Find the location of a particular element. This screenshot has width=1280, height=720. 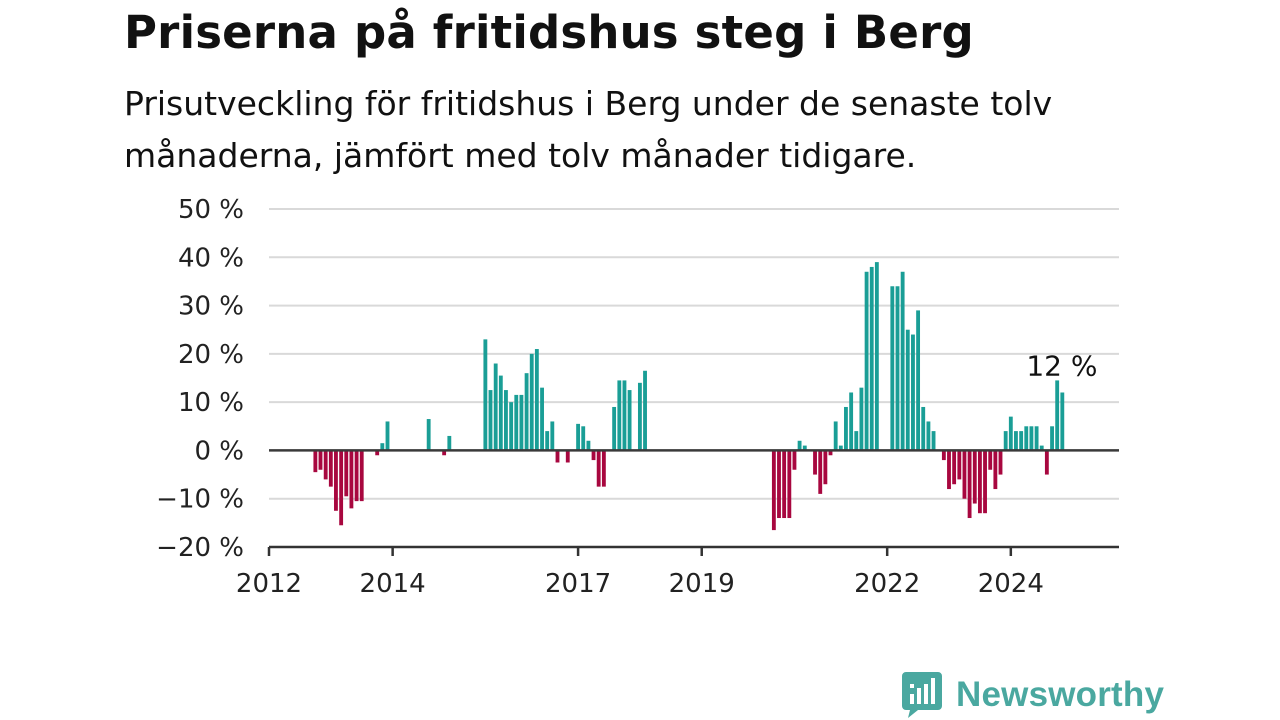

y-tick-label: −10 % is located at coordinates (200, 500).